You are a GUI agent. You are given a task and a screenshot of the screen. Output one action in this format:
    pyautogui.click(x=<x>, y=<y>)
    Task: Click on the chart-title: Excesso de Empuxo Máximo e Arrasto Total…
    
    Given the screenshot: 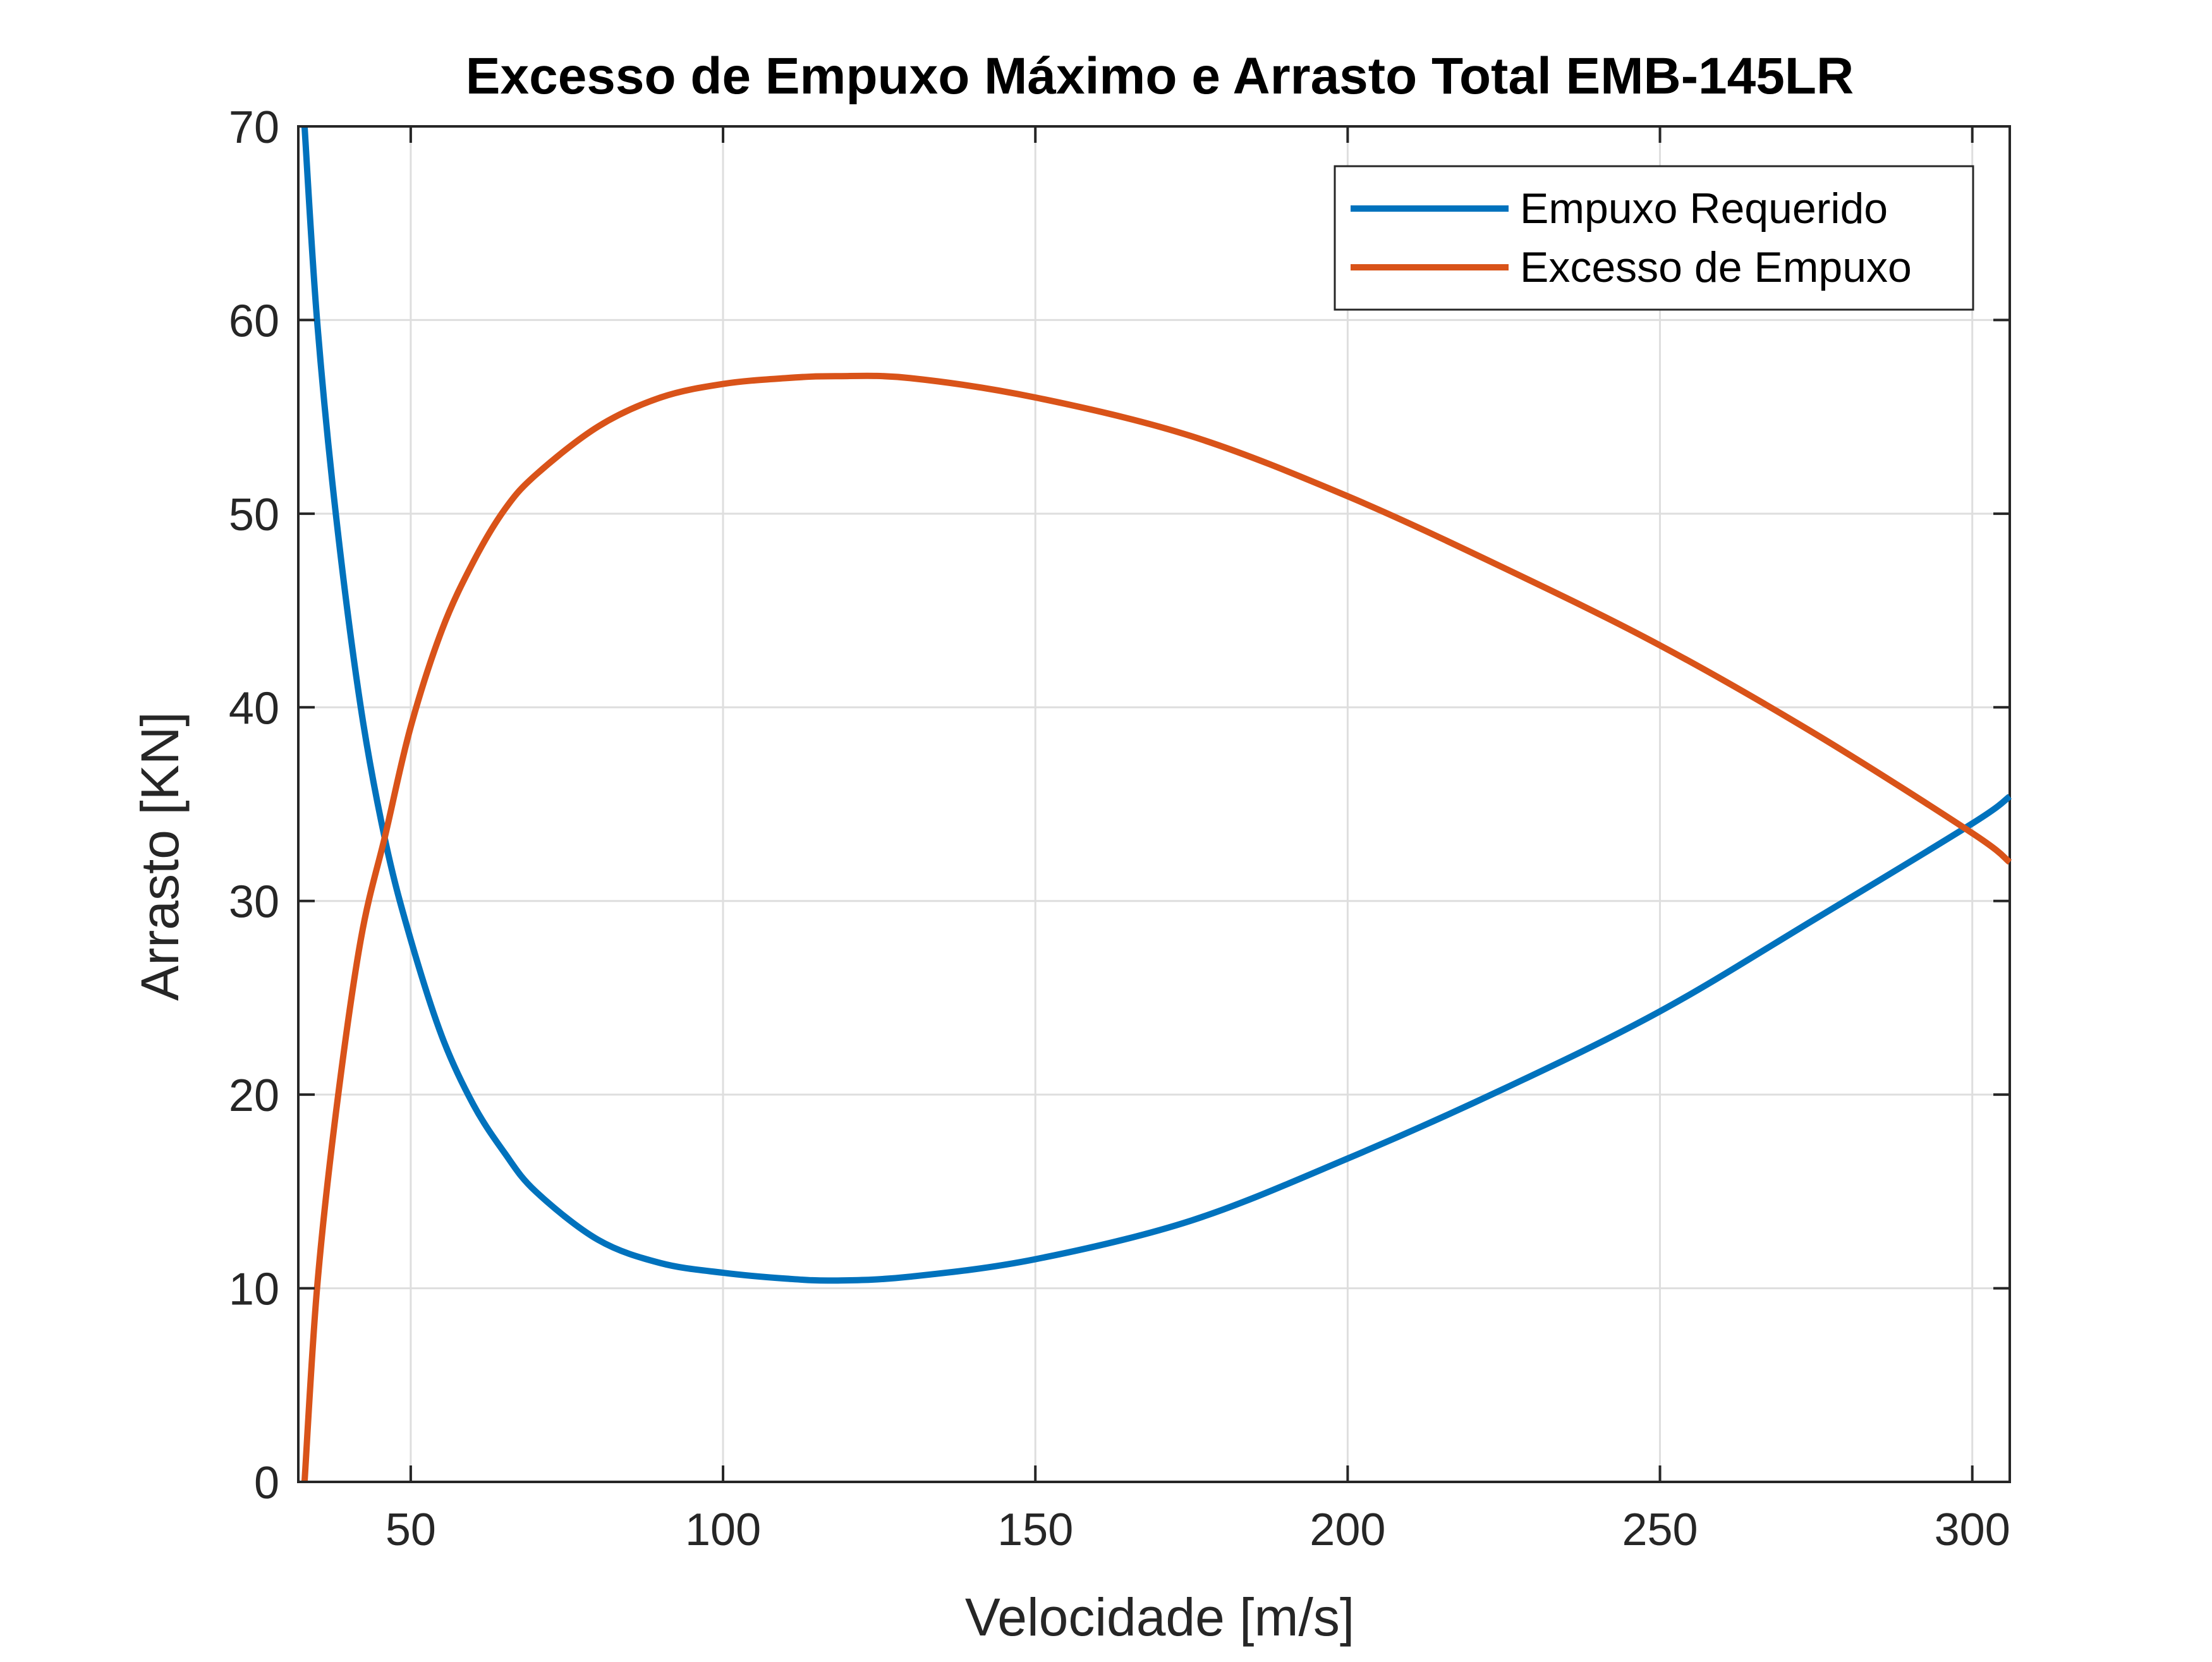 What is the action you would take?
    pyautogui.click(x=1160, y=76)
    